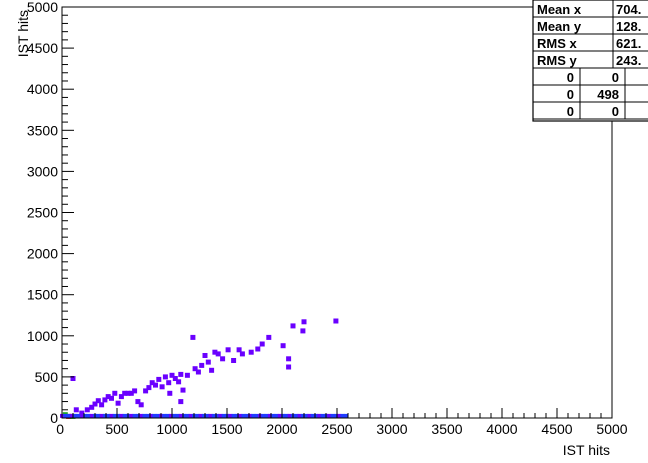 The height and width of the screenshot is (463, 648). What do you see at coordinates (611, 429) in the screenshot?
I see `x-tick-label: 5000` at bounding box center [611, 429].